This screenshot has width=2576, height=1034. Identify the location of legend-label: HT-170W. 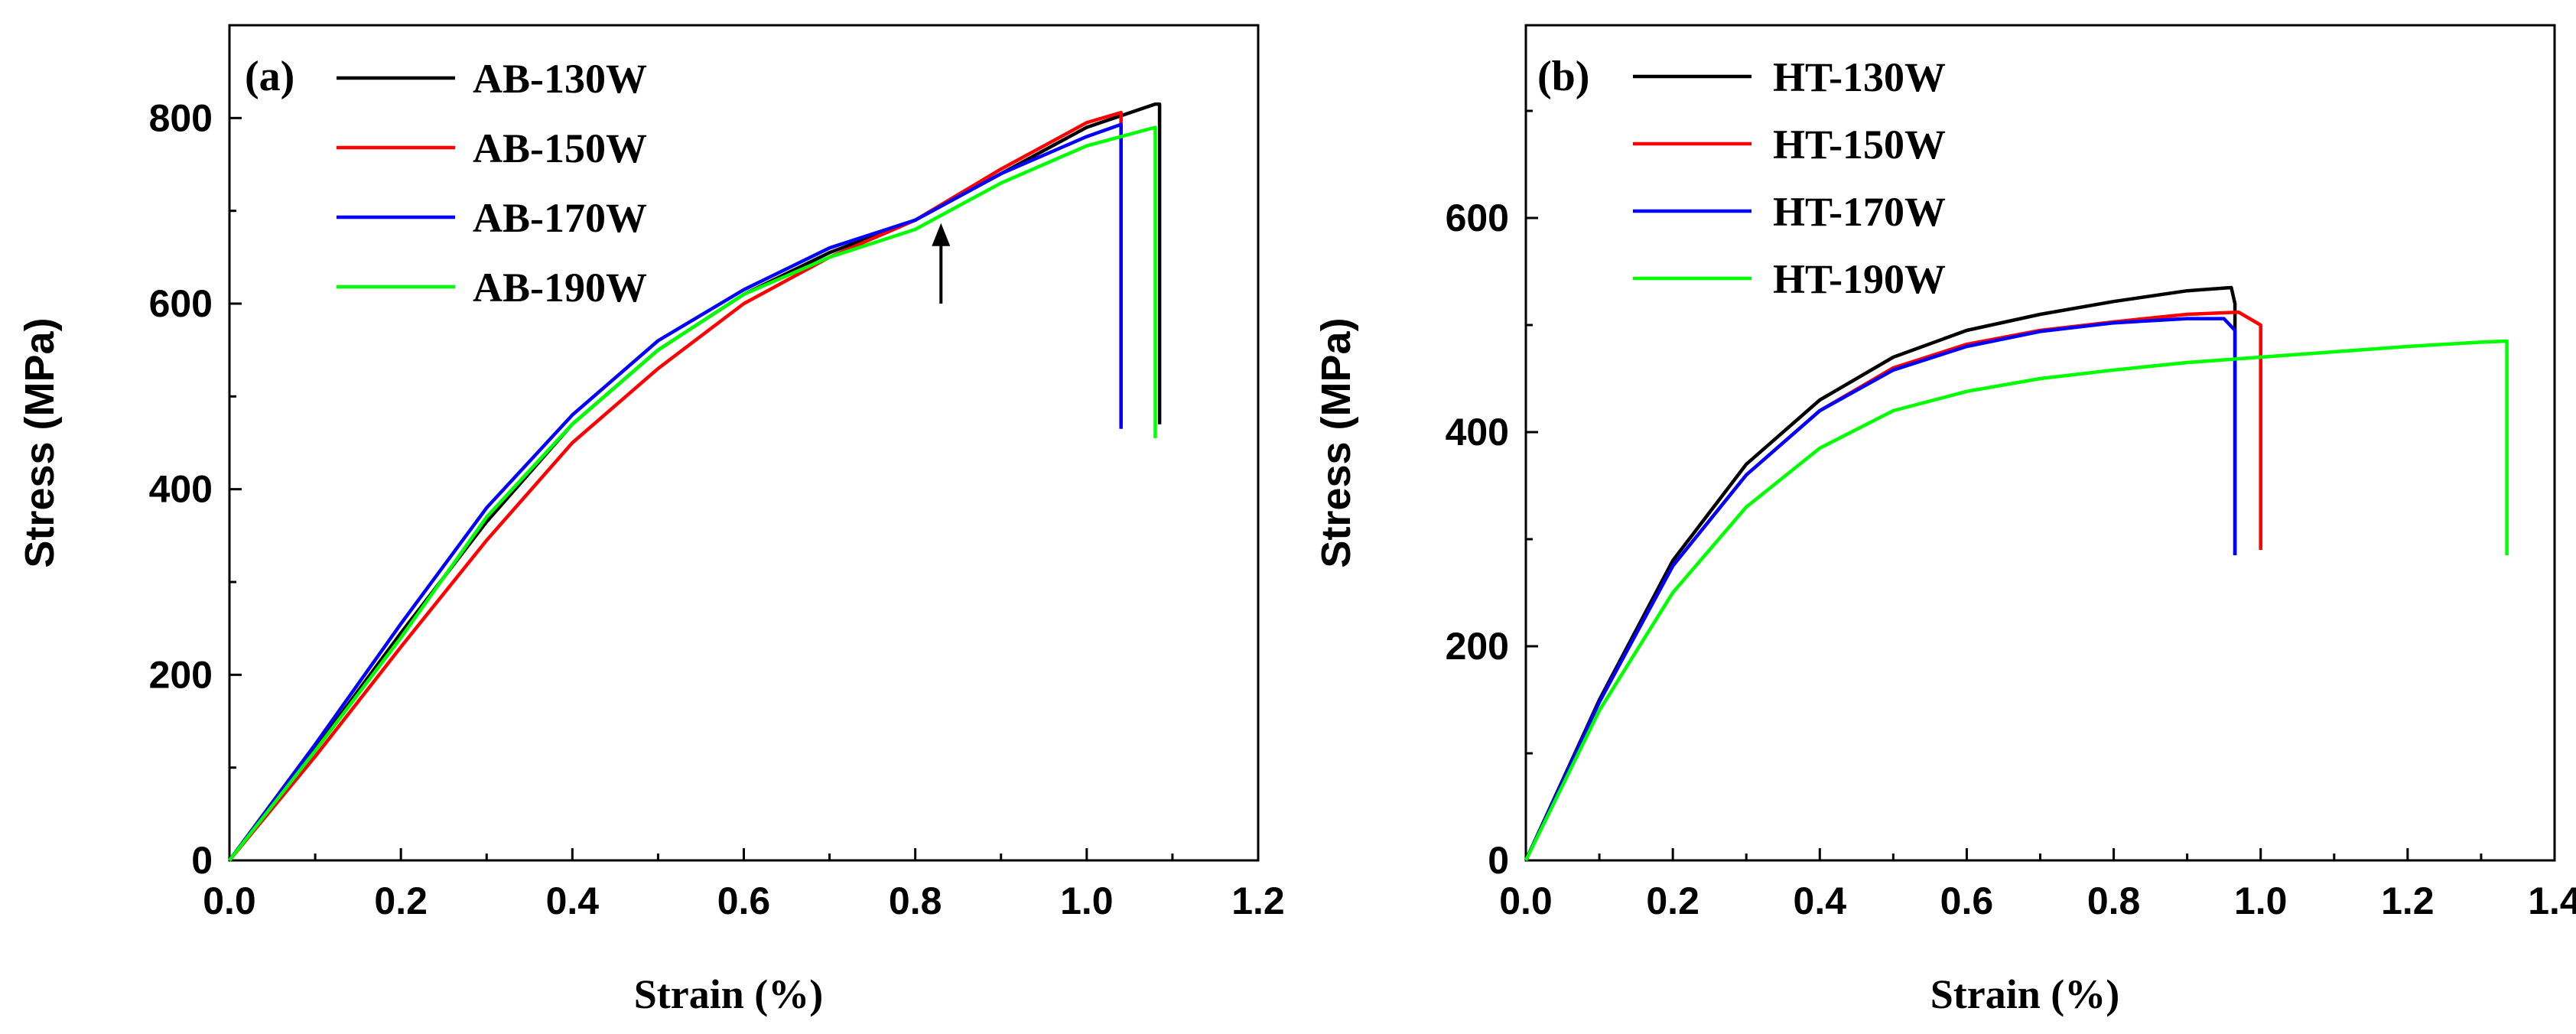
(1859, 212).